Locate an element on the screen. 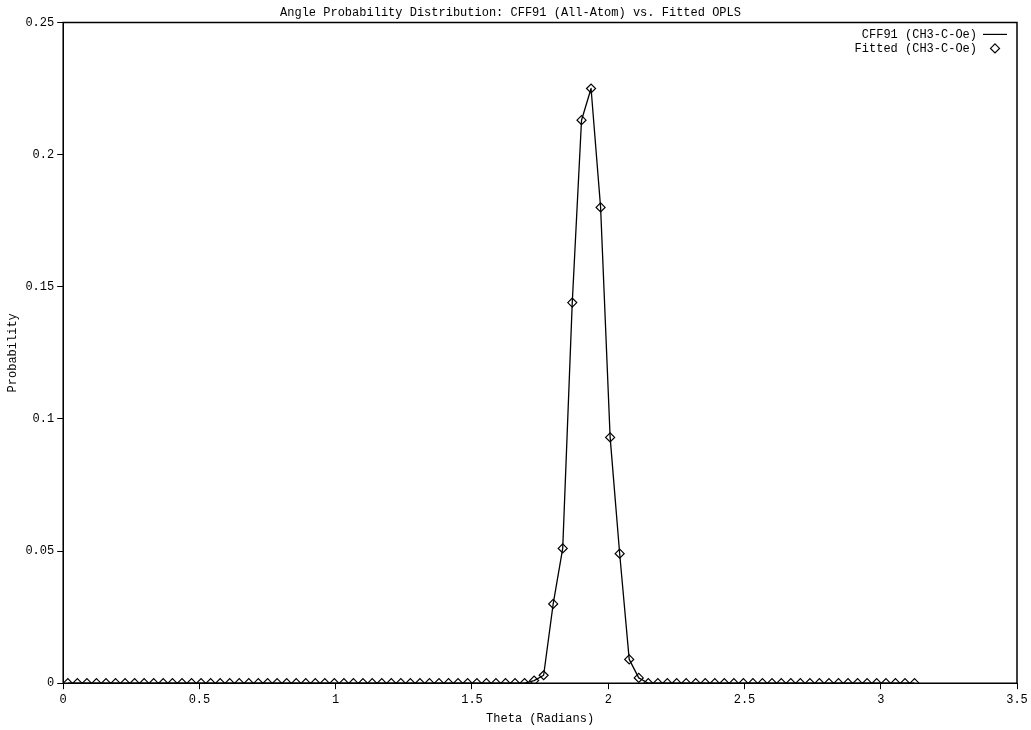 The width and height of the screenshot is (1031, 730). x-tick-label: 1.5 is located at coordinates (472, 699).